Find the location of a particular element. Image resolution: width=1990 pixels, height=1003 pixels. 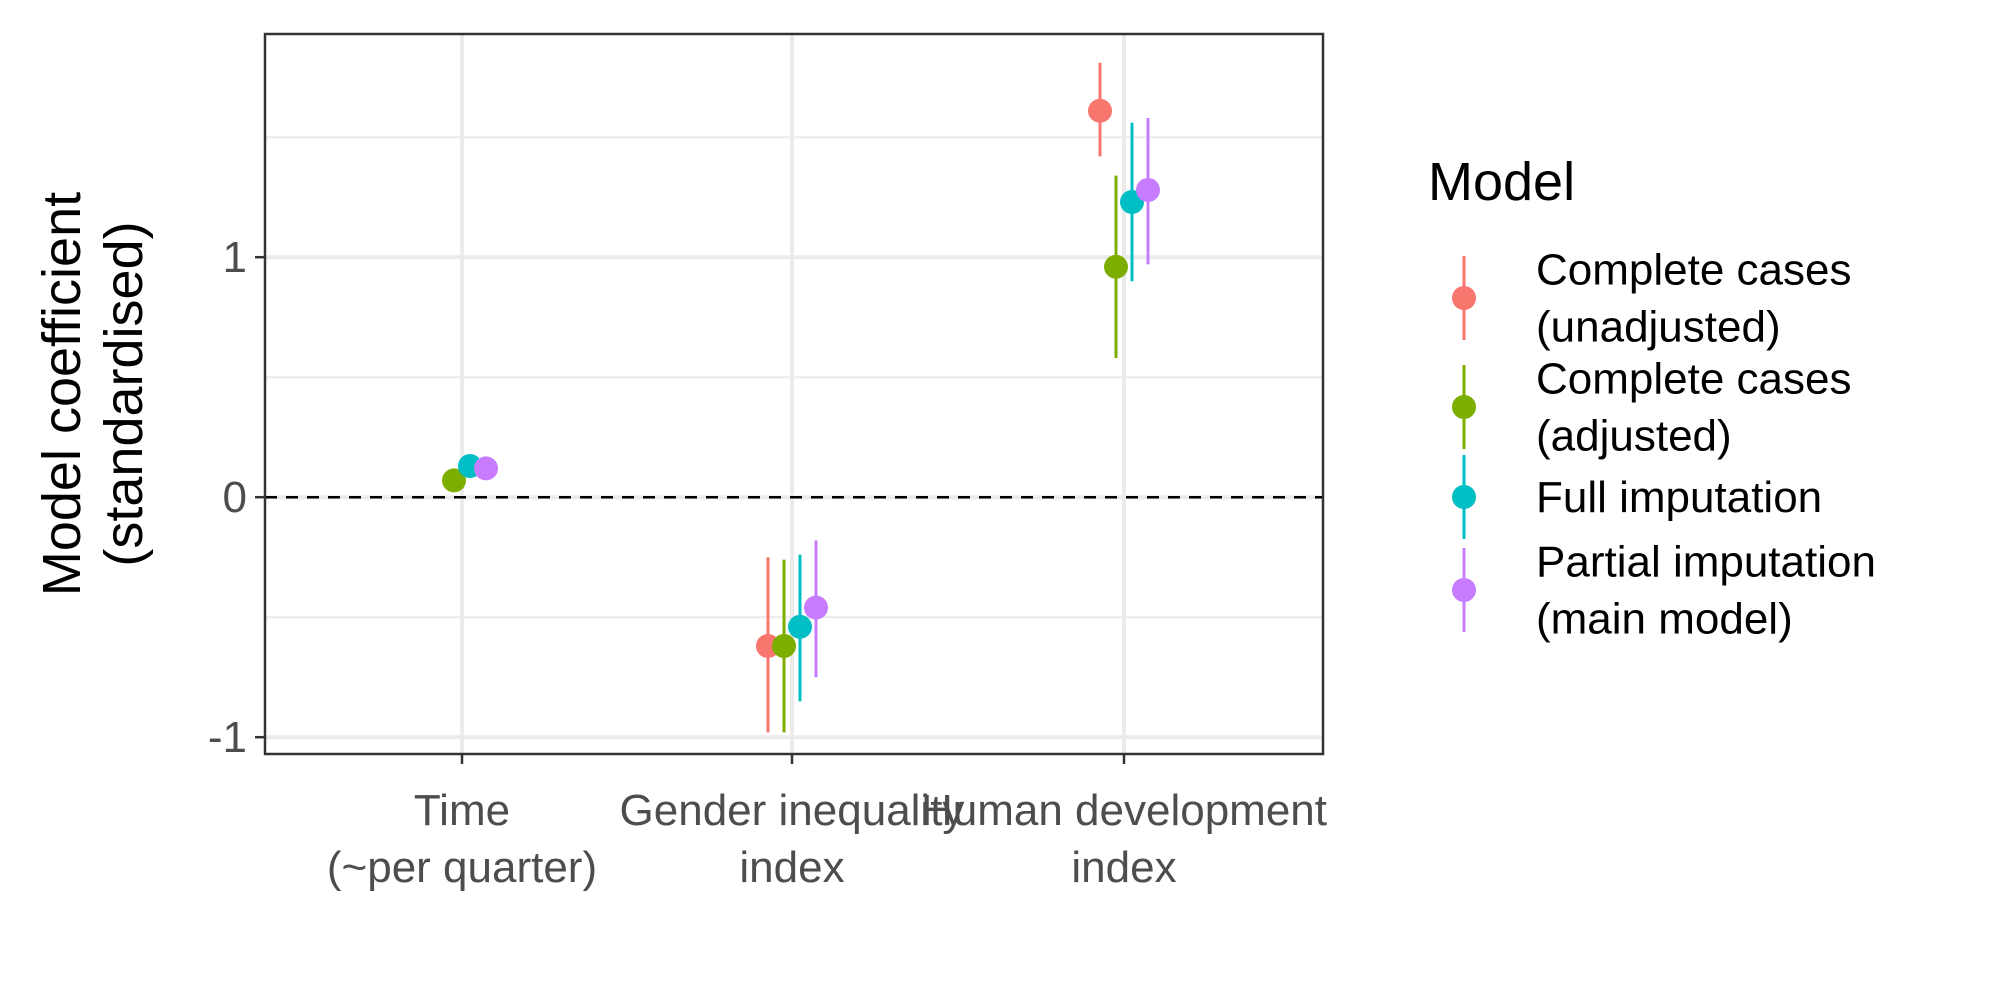

x-tick-label: Gender inequality index is located at coordinates (792, 839).